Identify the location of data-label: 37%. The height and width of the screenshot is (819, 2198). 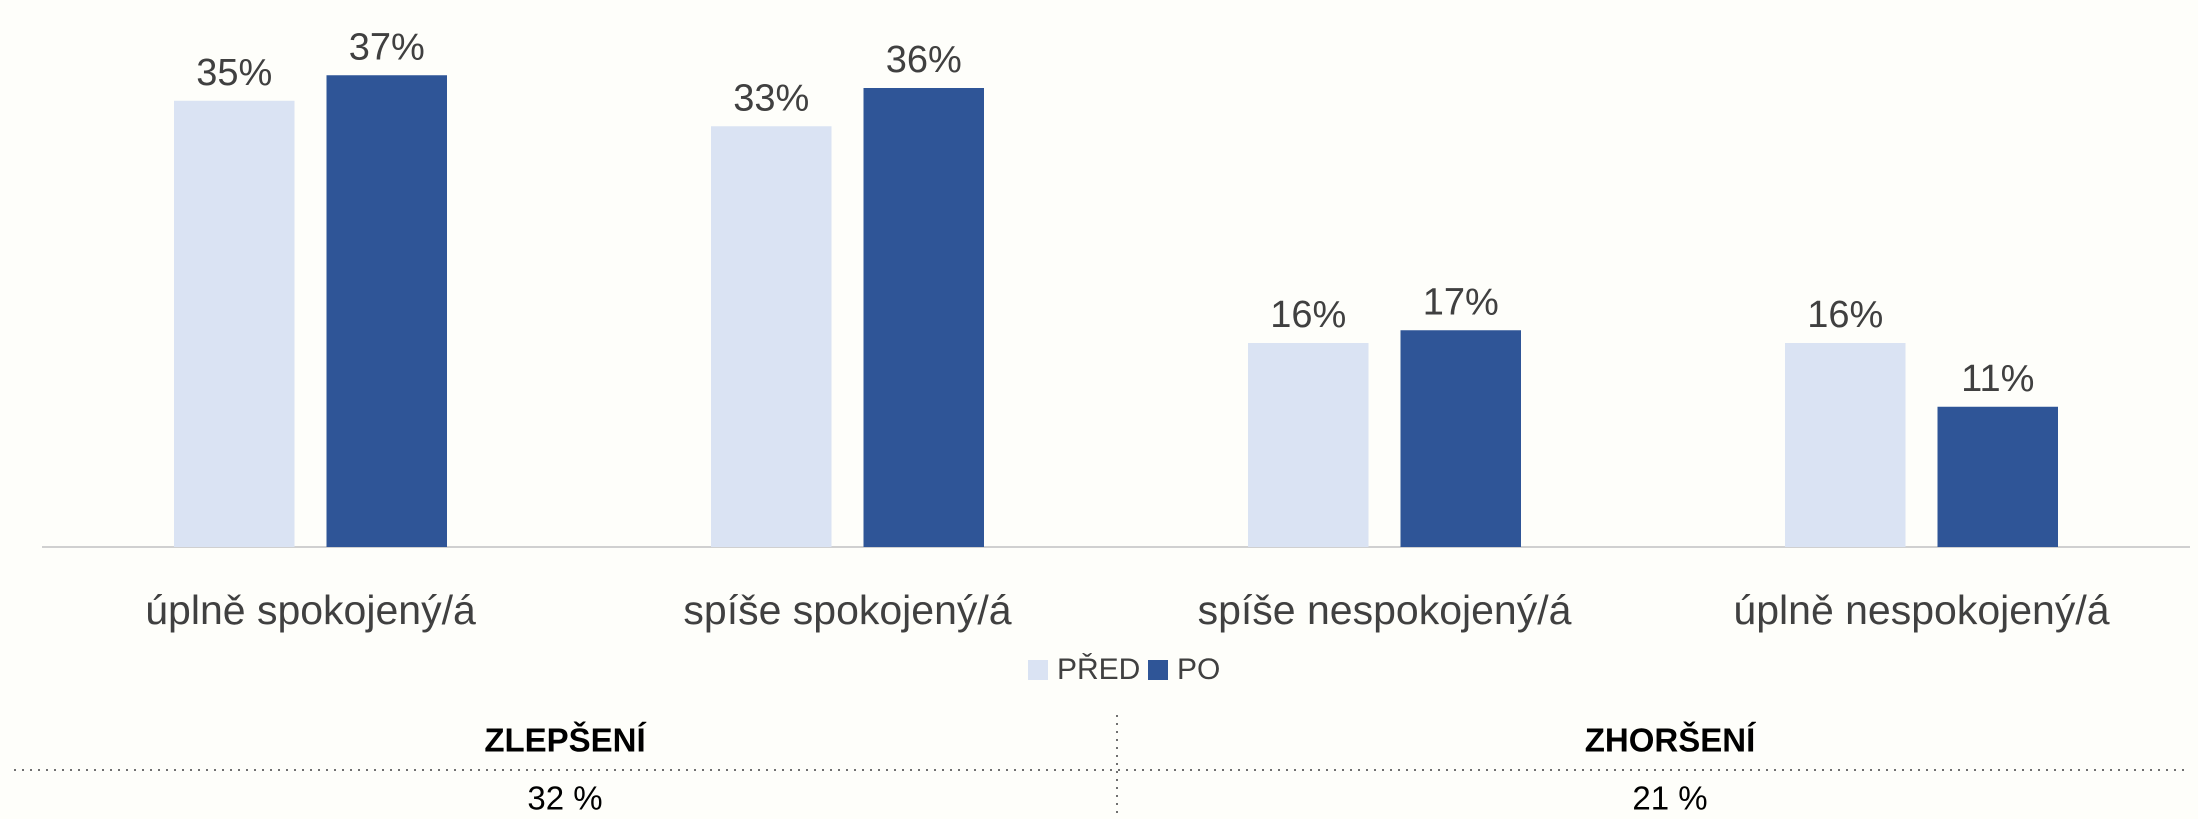
(387, 47).